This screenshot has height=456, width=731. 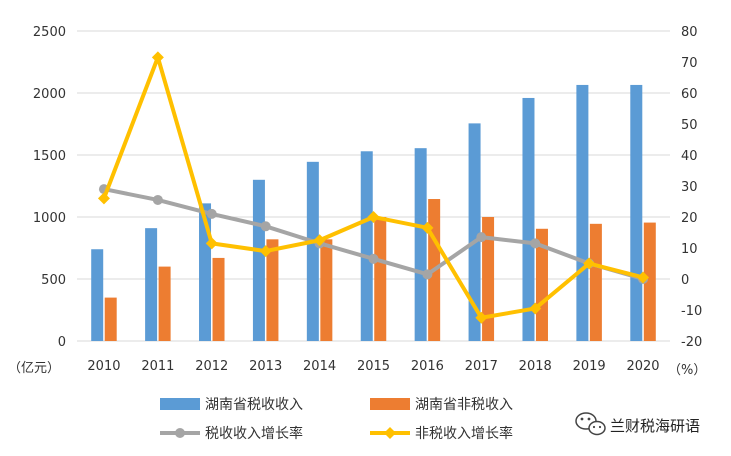 What do you see at coordinates (464, 433) in the screenshot?
I see `legend-label: 非税收入增长率` at bounding box center [464, 433].